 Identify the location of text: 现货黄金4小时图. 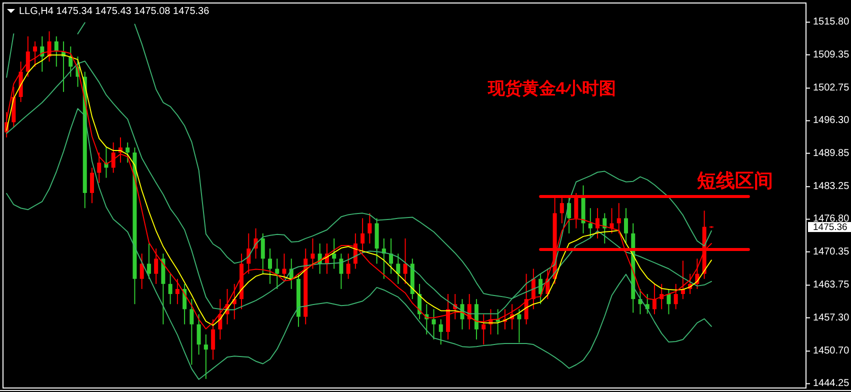
(551, 88).